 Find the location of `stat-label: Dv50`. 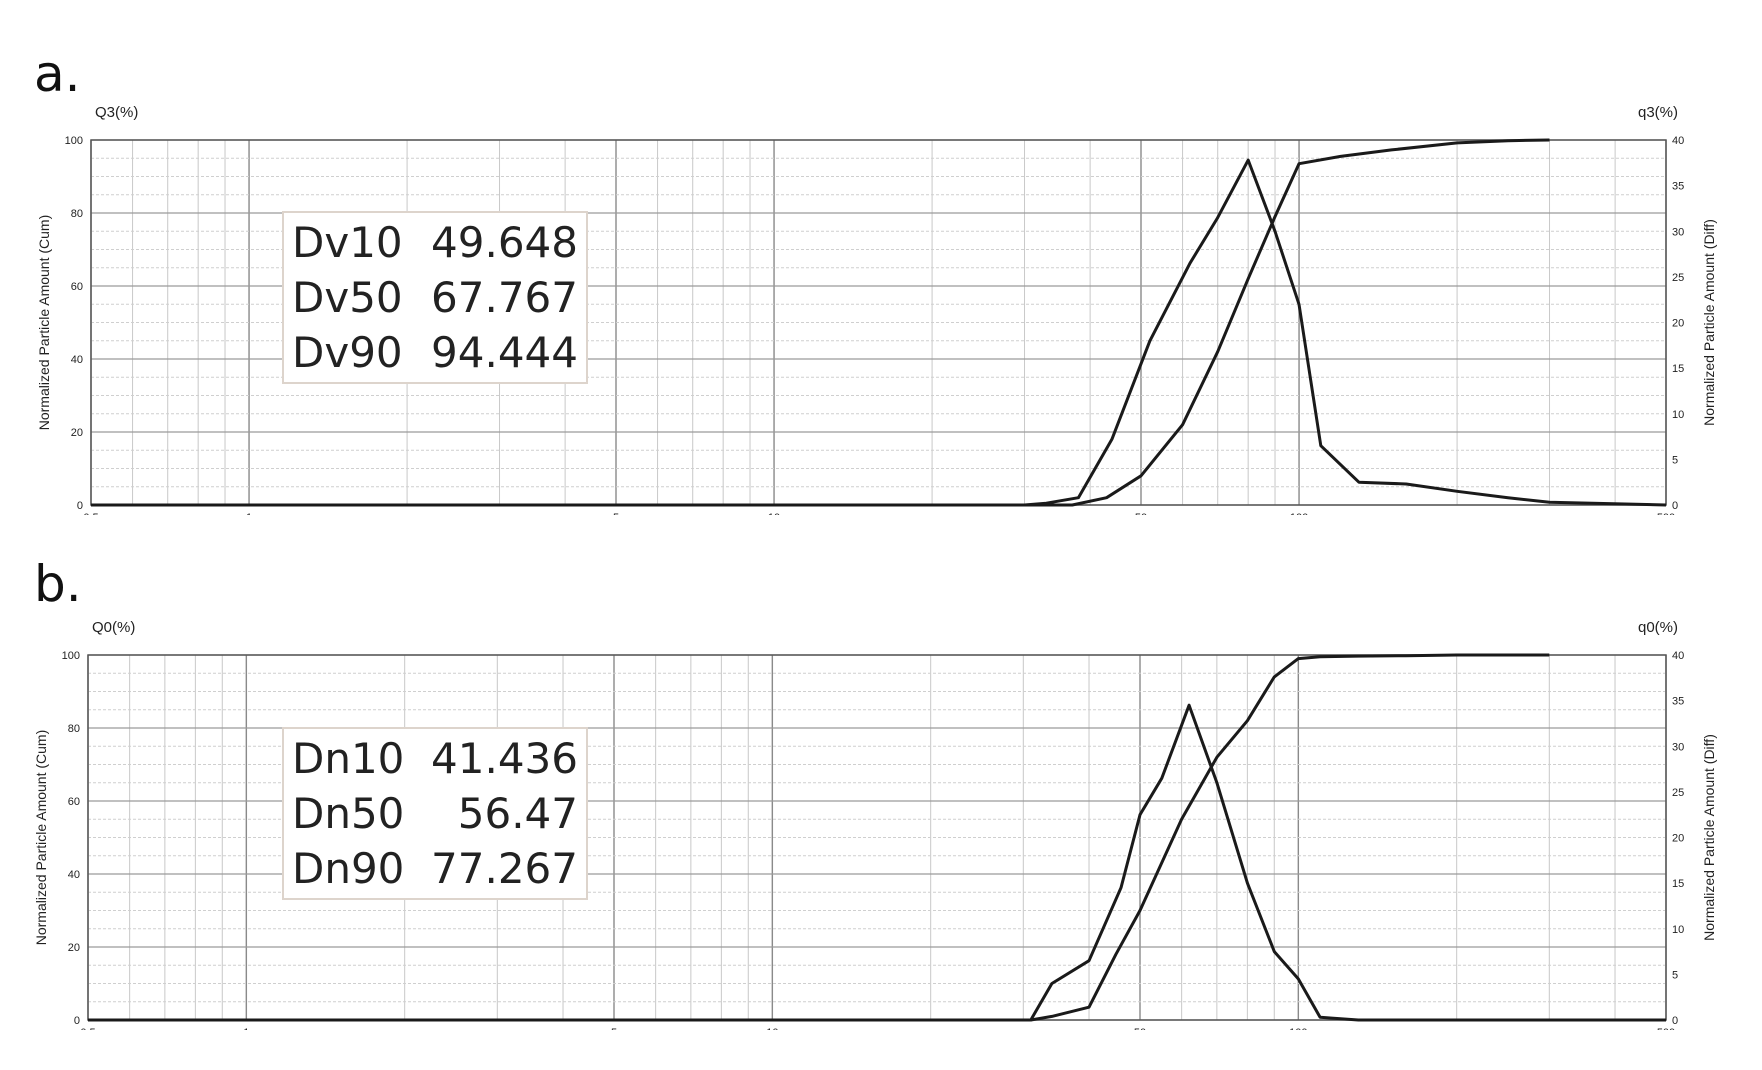

stat-label: Dv50 is located at coordinates (347, 297).